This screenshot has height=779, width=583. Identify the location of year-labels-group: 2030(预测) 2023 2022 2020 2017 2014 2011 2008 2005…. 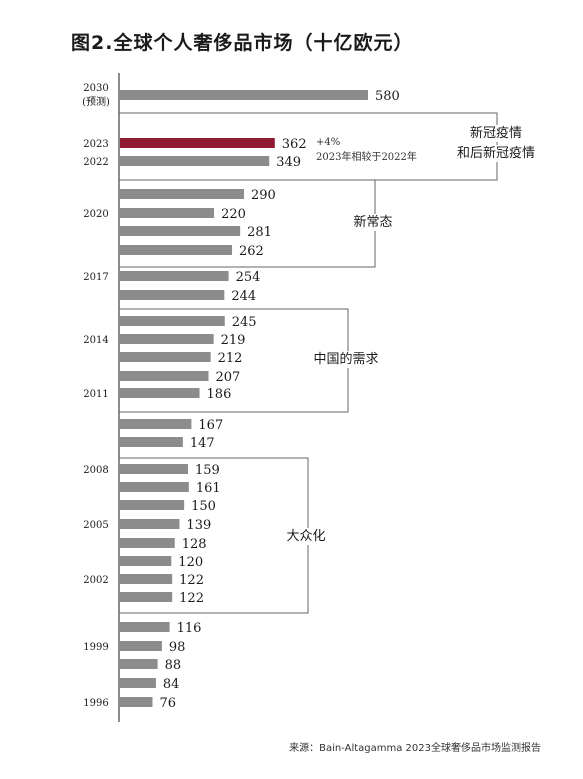
(96, 396).